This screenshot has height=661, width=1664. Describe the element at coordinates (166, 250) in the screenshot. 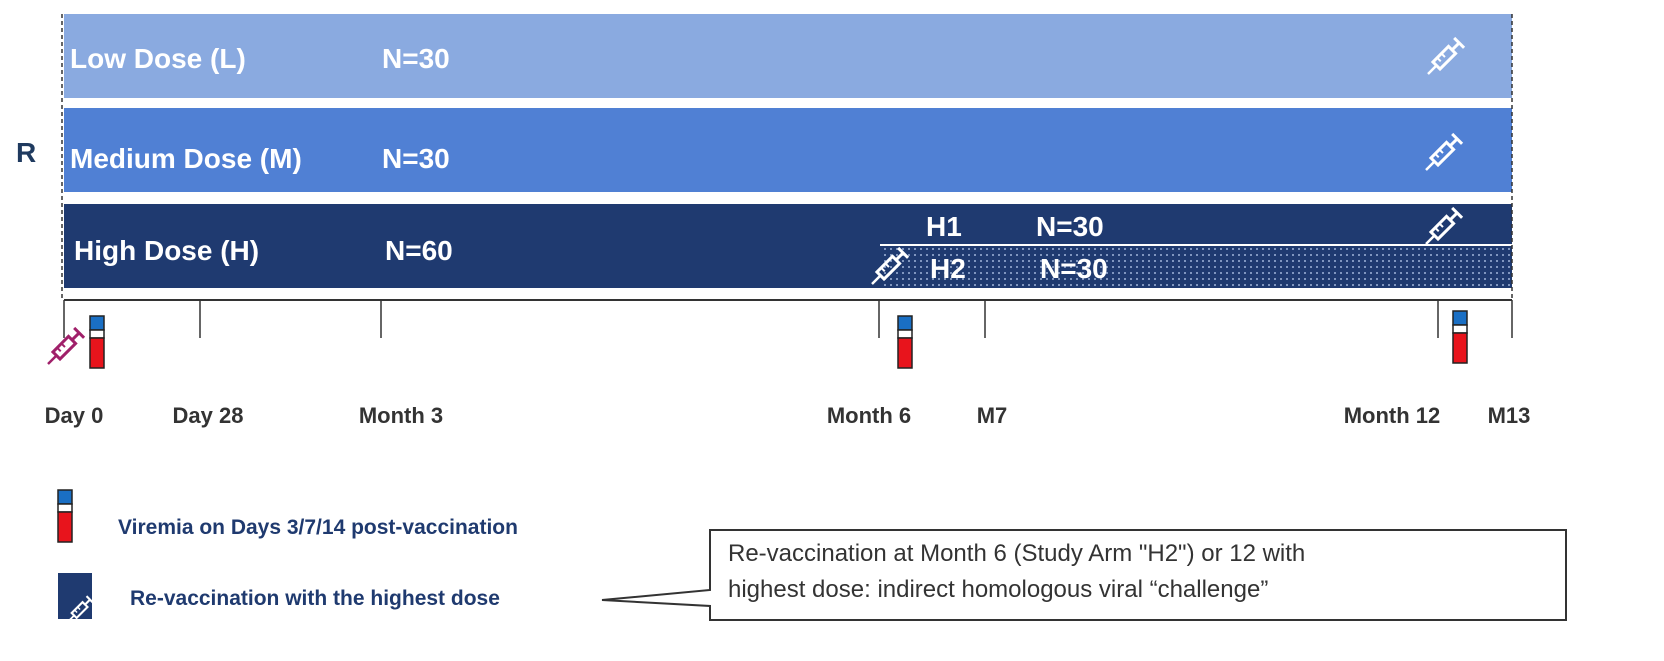

I see `arm-label: High Dose (H)` at that location.